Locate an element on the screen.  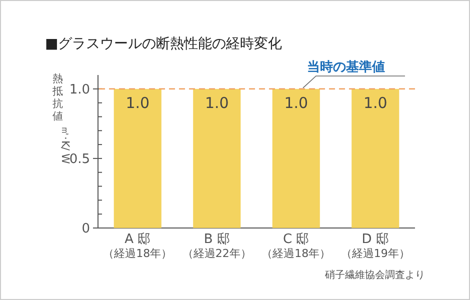
text: 熱抵抗値㎡·K/W is located at coordinates (61, 118).